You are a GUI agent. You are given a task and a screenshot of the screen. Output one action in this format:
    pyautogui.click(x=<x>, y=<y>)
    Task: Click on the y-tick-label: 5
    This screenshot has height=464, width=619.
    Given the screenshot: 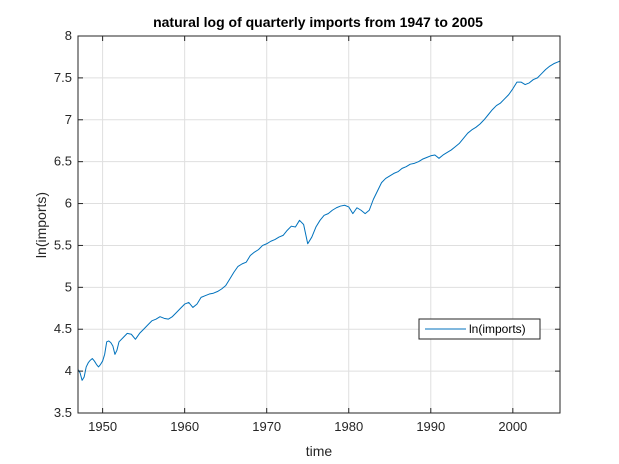 What is the action you would take?
    pyautogui.click(x=68, y=286)
    